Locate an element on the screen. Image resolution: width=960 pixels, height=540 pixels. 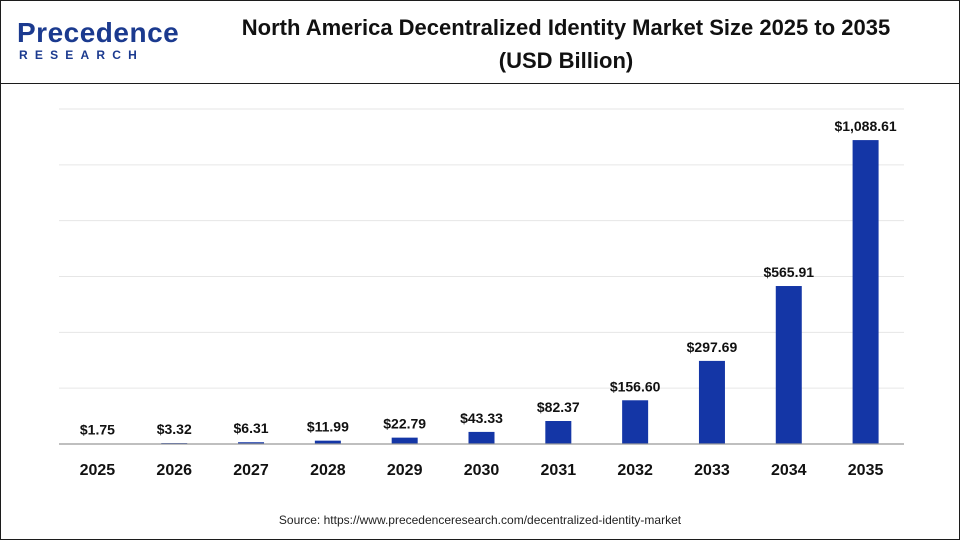
data-label: $11.99 is located at coordinates (328, 427).